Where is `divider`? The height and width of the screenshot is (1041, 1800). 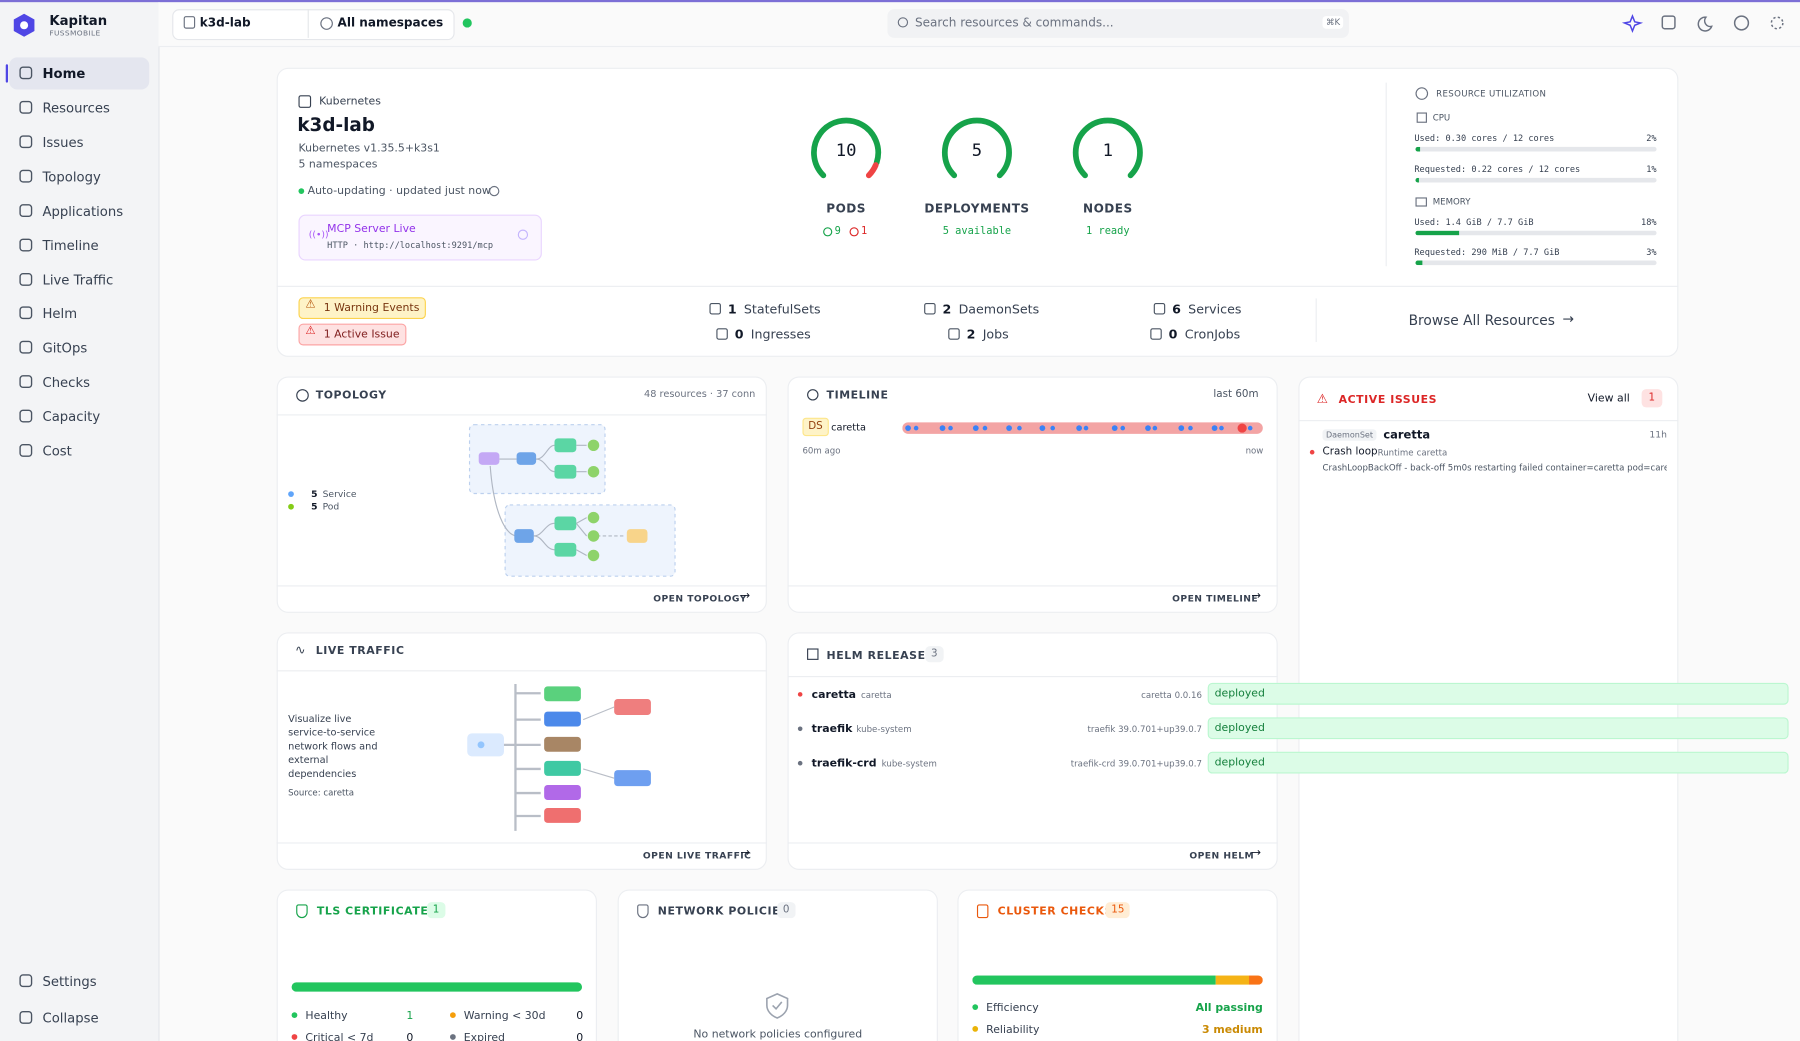 divider is located at coordinates (977, 286).